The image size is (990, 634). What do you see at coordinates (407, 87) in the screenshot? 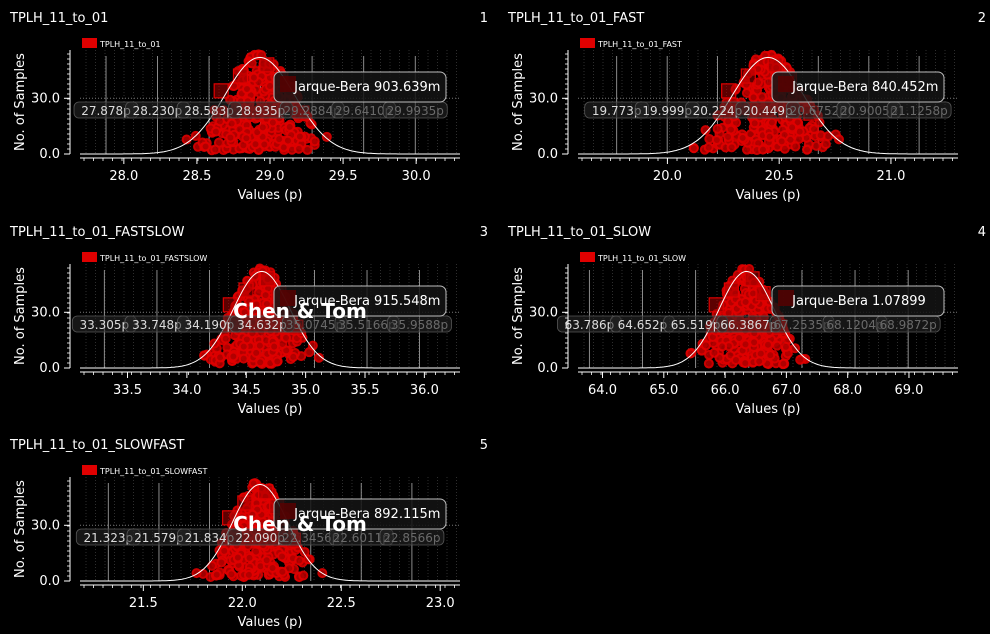
I see `stat-value: 903.639m` at bounding box center [407, 87].